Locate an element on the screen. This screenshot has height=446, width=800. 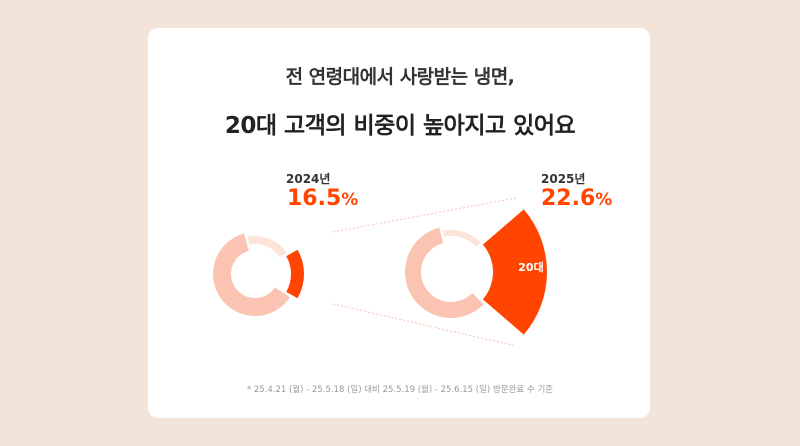
year-label-2025: 2025년 is located at coordinates (563, 179).